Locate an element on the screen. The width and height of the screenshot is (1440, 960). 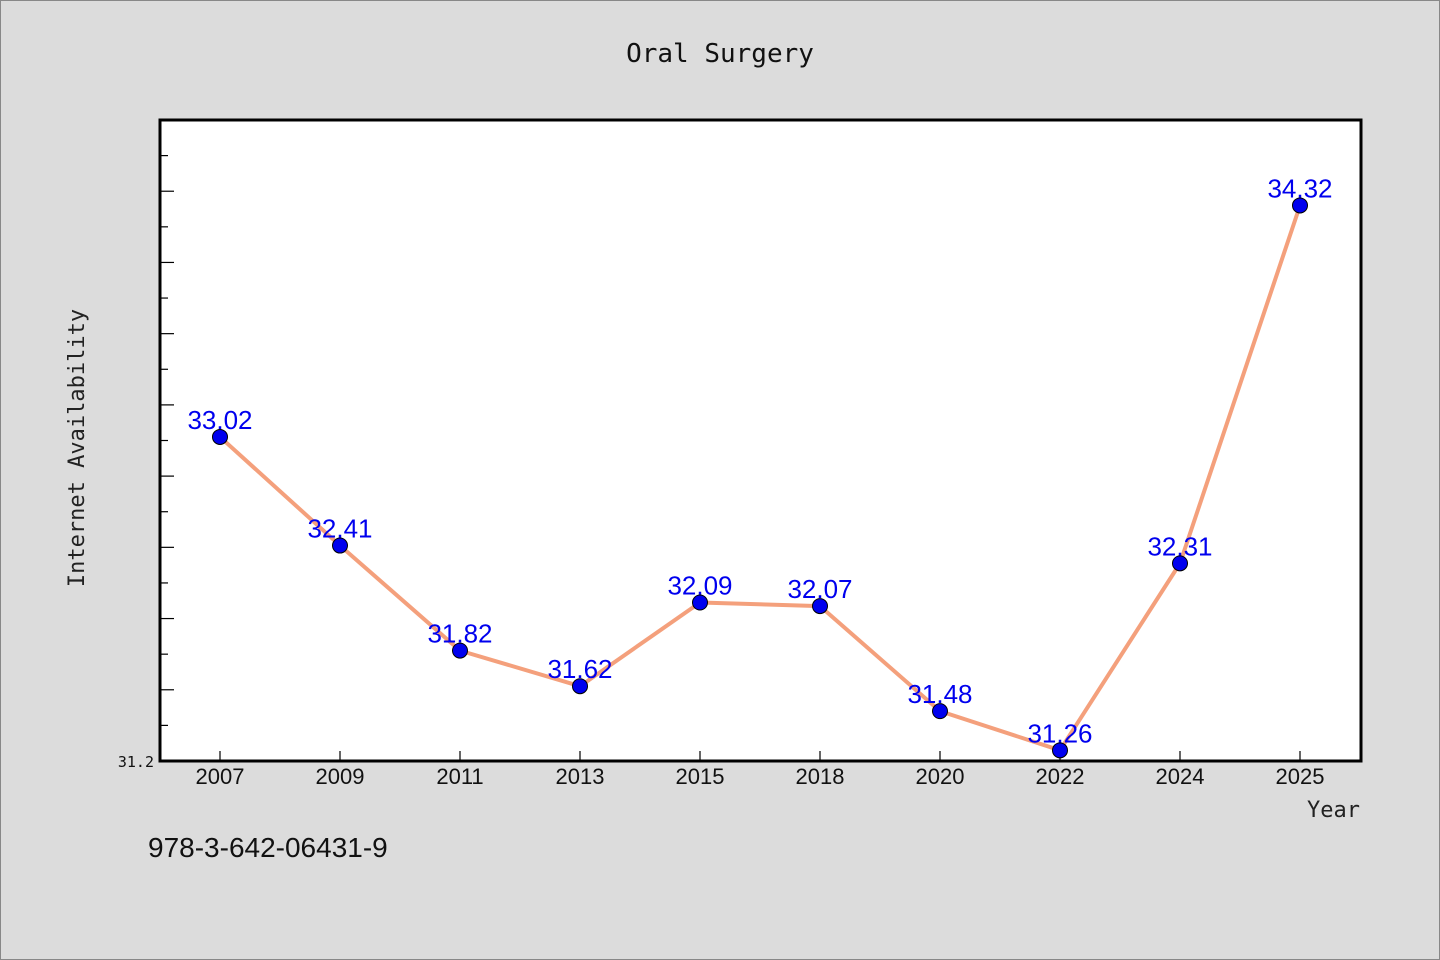
x-tick-label: 2007 is located at coordinates (220, 776).